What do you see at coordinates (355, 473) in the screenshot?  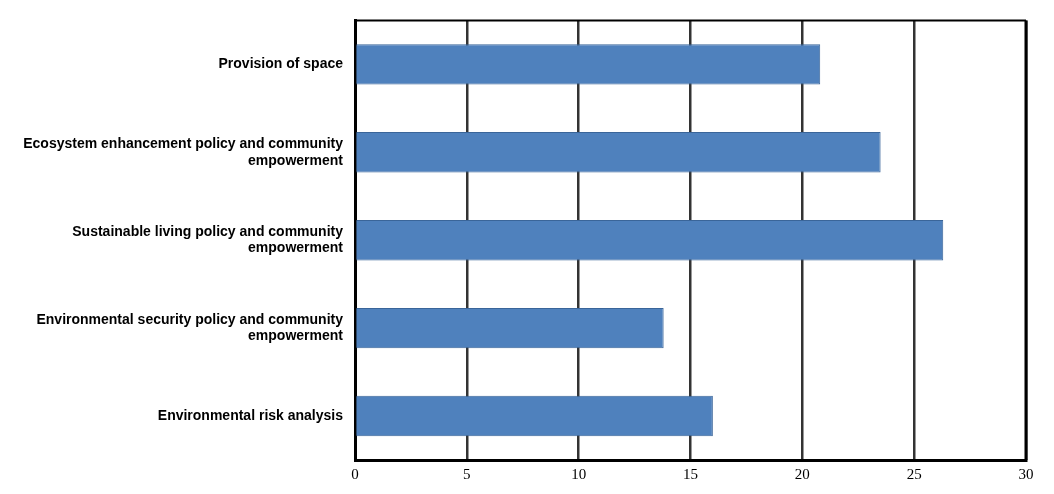 I see `x-tick-label: 0` at bounding box center [355, 473].